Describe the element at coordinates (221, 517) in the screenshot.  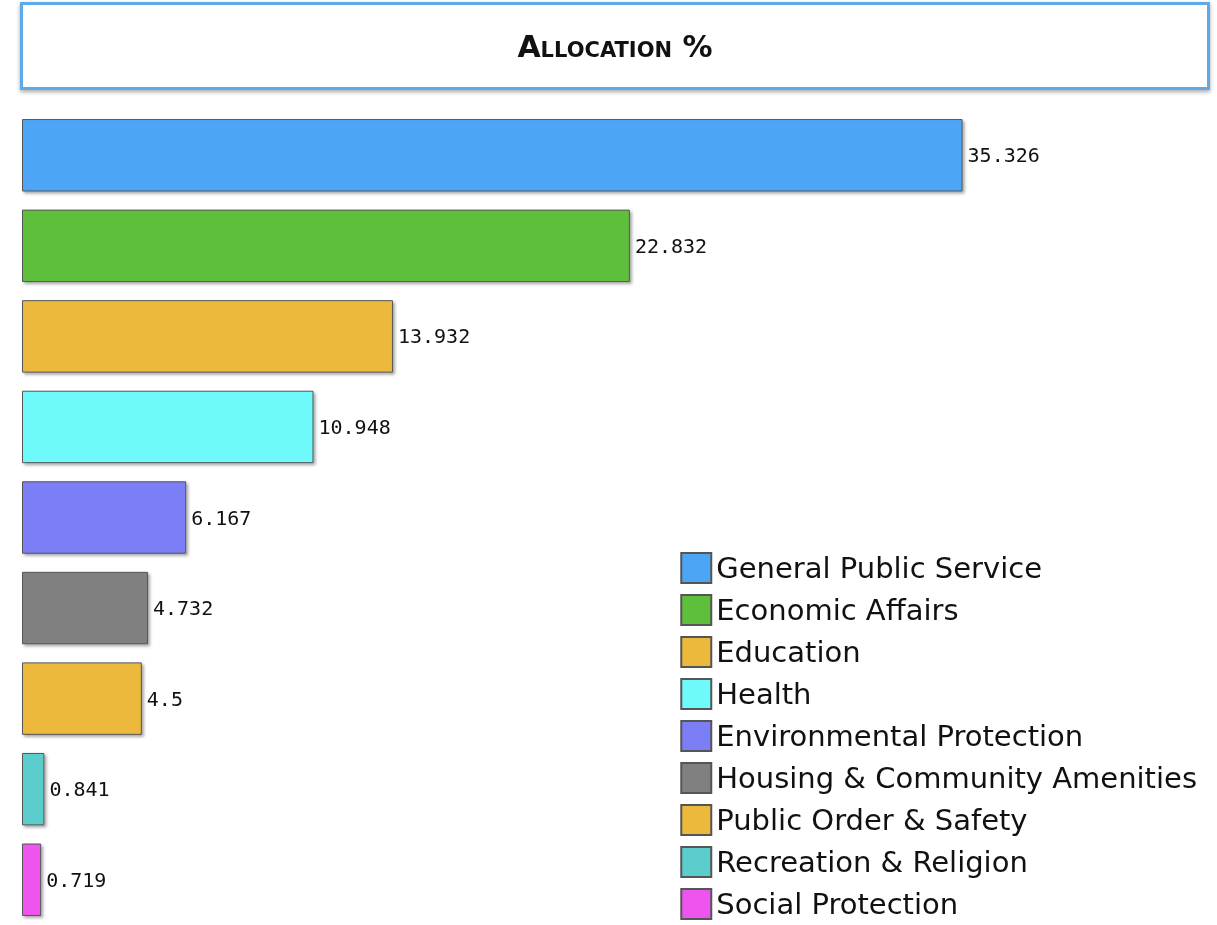
I see `data-label: 6.167` at that location.